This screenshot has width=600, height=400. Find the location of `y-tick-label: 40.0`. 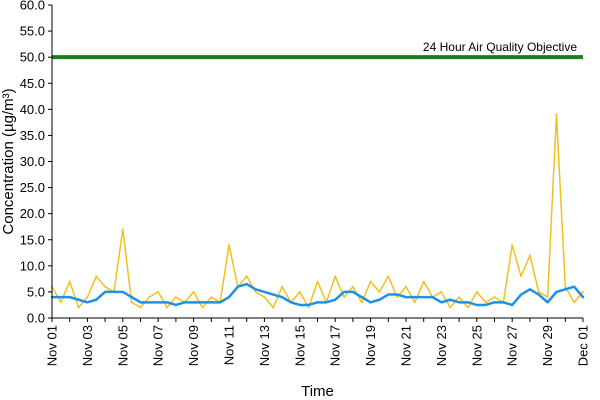

y-tick-label: 40.0 is located at coordinates (32, 109).